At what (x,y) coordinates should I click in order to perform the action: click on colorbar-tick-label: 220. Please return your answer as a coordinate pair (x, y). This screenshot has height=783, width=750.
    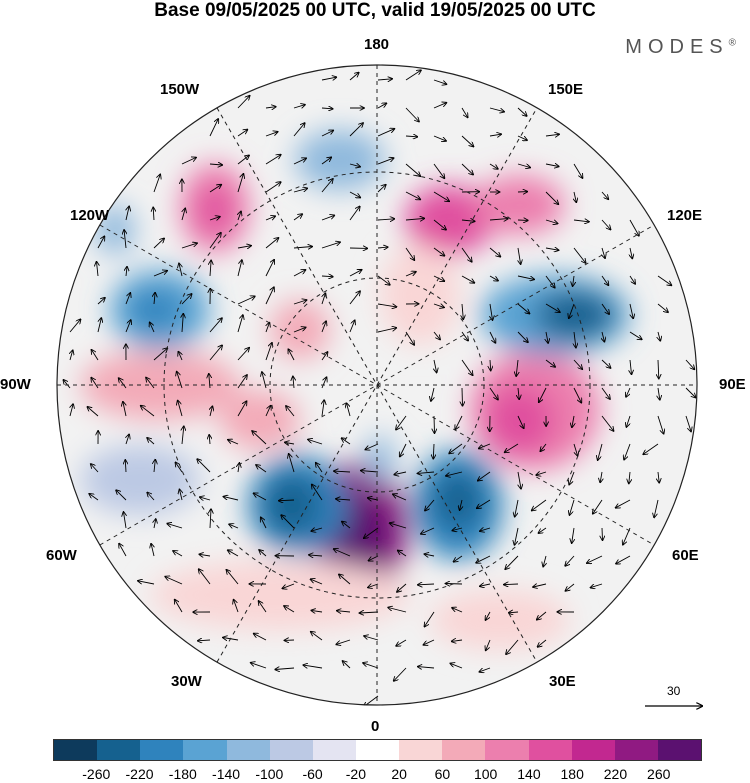
    Looking at the image, I should click on (615, 774).